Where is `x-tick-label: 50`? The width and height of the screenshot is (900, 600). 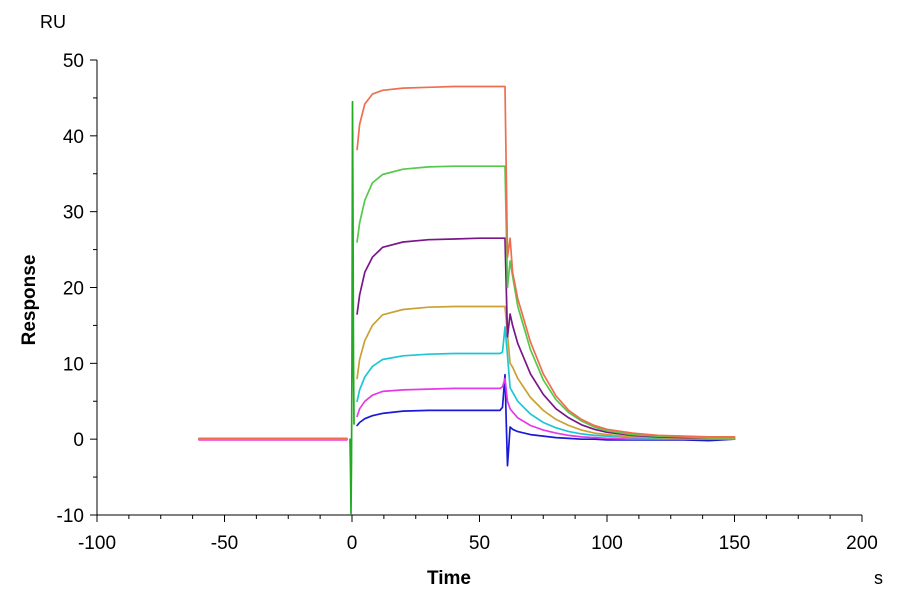
x-tick-label: 50 is located at coordinates (479, 543).